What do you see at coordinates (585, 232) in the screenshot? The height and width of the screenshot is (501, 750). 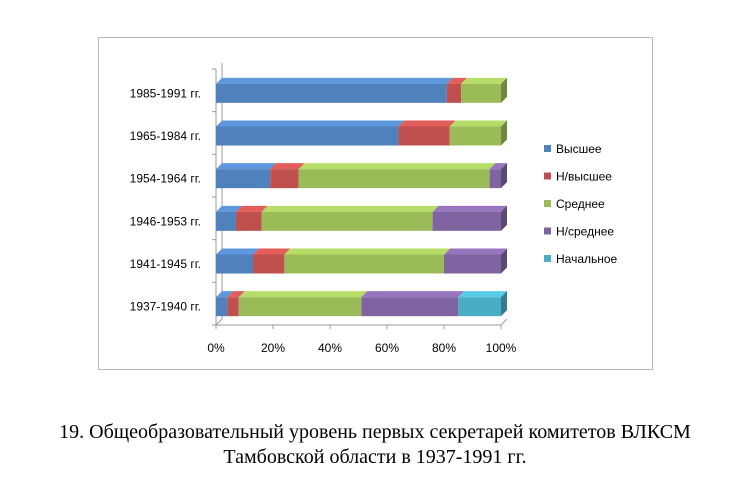 I see `legend-label: Н/среднее` at bounding box center [585, 232].